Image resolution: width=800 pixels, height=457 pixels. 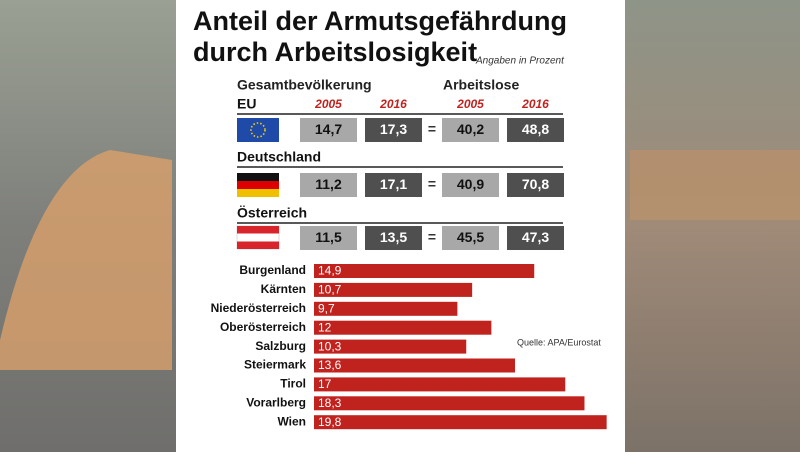 I want to click on value-label: 10,7, so click(x=330, y=290).